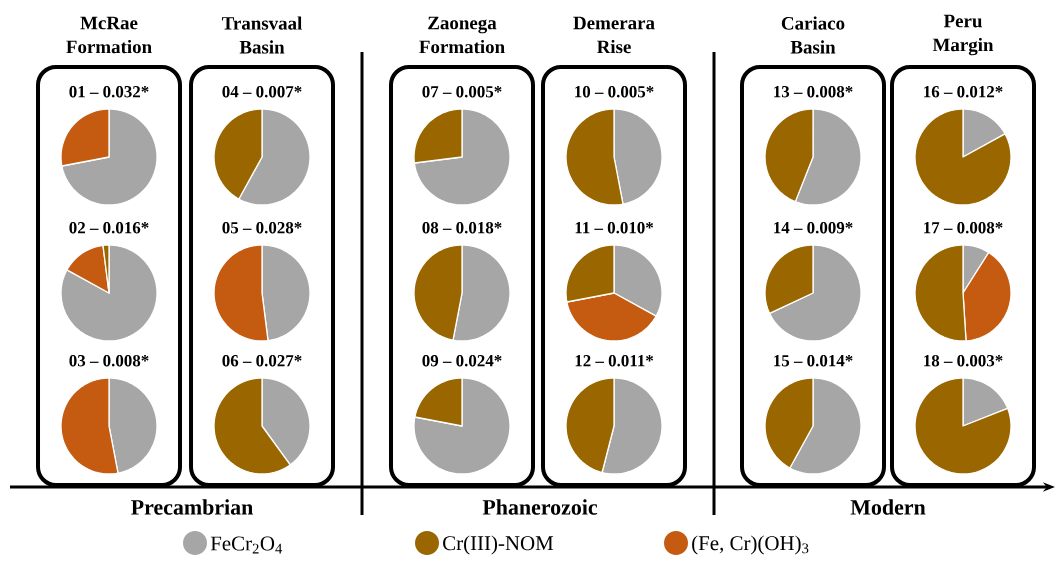 This screenshot has width=1058, height=565. Describe the element at coordinates (540, 507) in the screenshot. I see `text: Phanerozoic` at that location.